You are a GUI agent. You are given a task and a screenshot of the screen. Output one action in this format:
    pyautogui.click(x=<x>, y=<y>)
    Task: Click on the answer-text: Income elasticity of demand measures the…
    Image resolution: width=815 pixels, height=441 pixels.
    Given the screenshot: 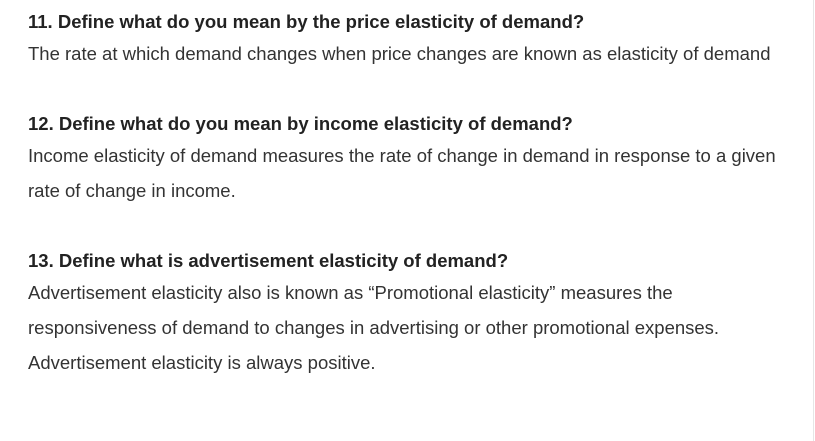 What is the action you would take?
    pyautogui.click(x=402, y=173)
    